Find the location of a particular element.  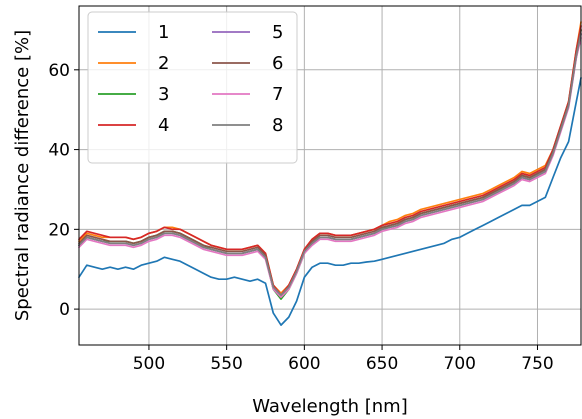

x-axis-title: Wavelength [nm] is located at coordinates (330, 406).